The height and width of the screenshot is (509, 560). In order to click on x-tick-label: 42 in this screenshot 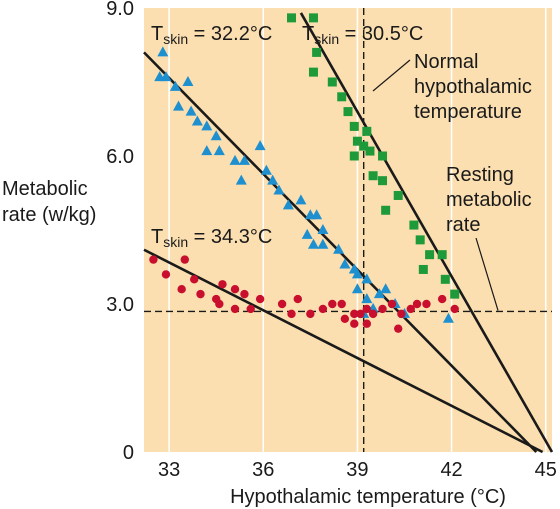, I will do `click(451, 470)`.